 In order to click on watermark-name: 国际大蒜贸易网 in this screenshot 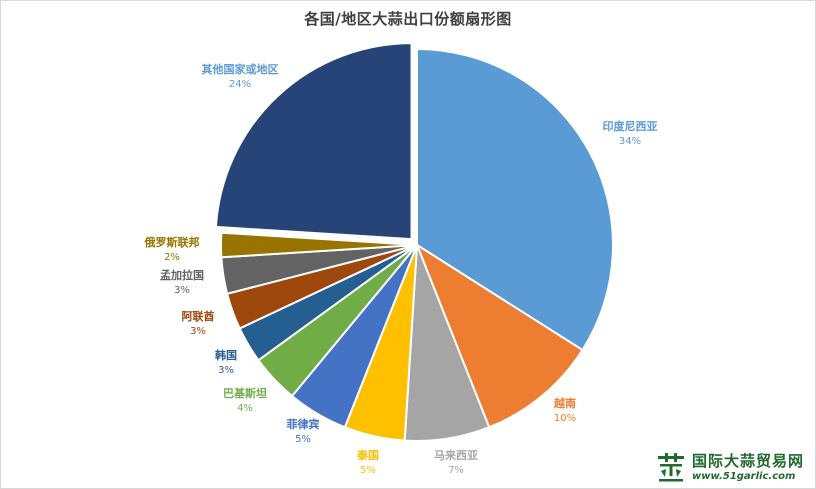, I will do `click(747, 461)`.